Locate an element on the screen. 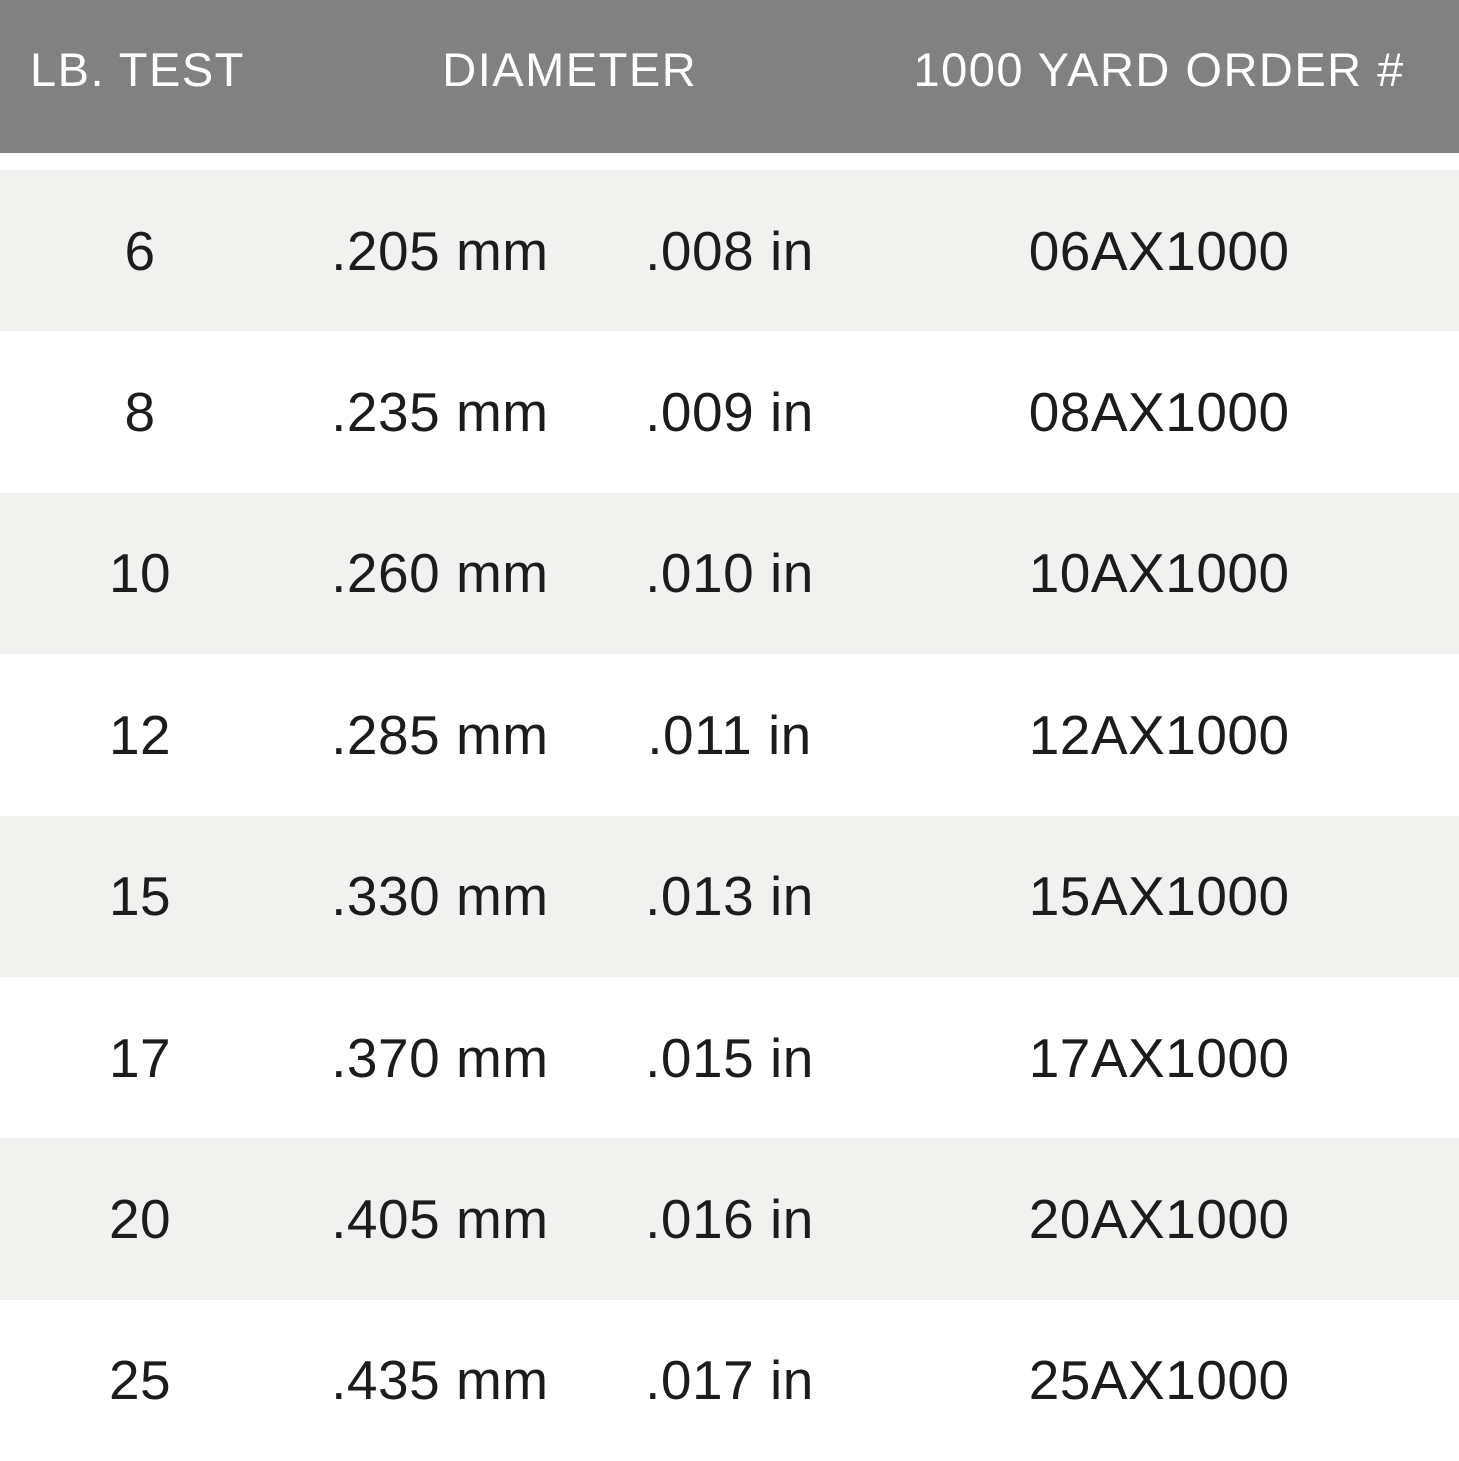 The height and width of the screenshot is (1461, 1459). cell-lb-test: 8 is located at coordinates (140, 412).